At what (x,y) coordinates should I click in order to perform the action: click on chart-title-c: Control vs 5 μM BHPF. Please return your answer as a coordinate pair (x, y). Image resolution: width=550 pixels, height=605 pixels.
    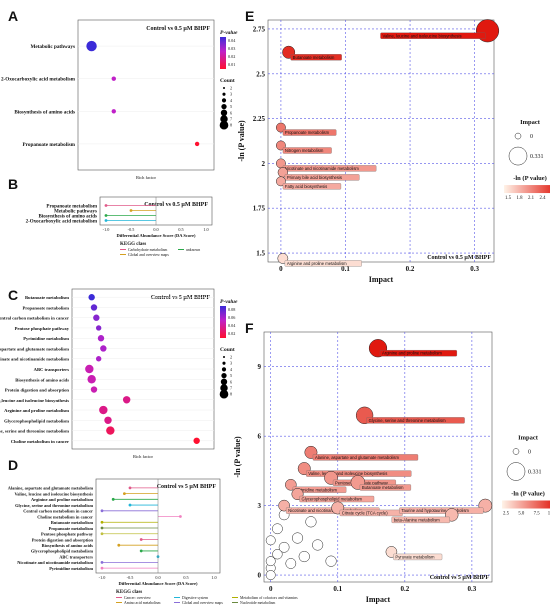
    Looking at the image, I should click on (181, 298).